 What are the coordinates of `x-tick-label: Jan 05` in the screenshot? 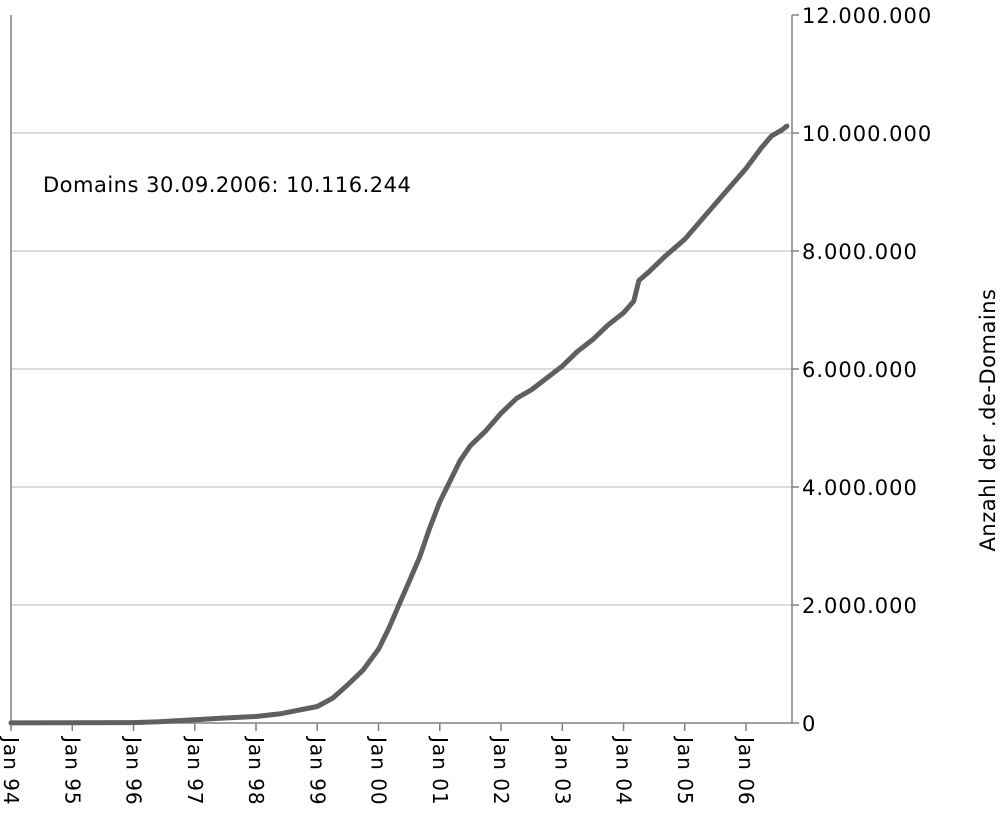 It's located at (685, 770).